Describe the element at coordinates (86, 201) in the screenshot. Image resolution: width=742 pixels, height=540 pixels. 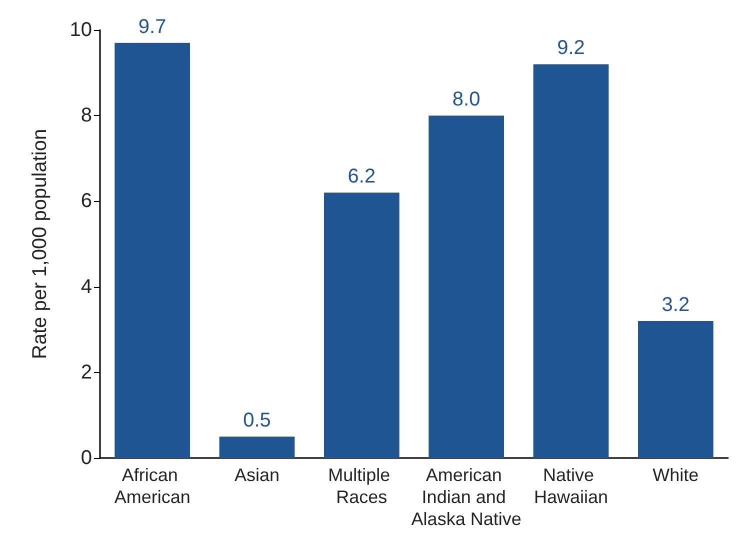
I see `y-tick-label: 6` at that location.